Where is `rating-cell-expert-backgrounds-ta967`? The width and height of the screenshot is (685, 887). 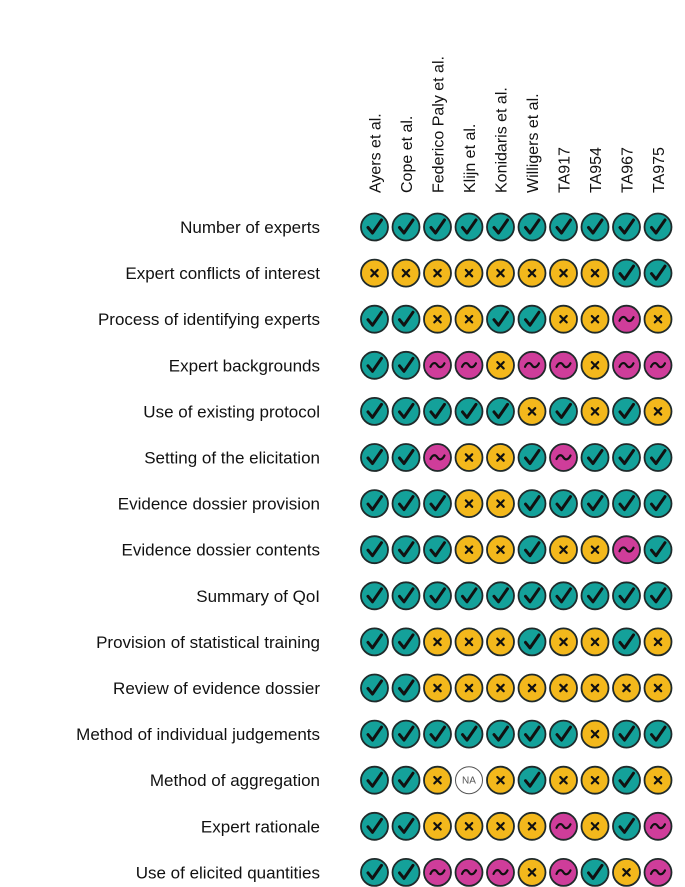 rating-cell-expert-backgrounds-ta967 is located at coordinates (626, 365).